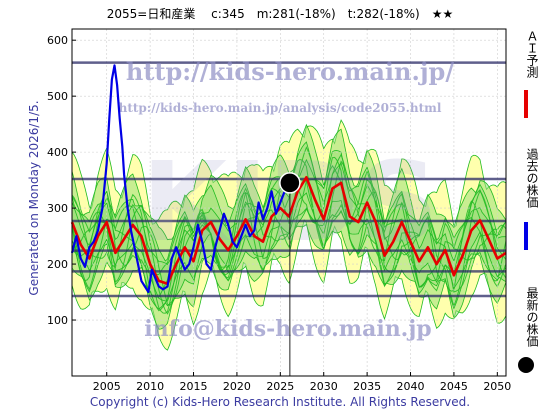 The width and height of the screenshot is (560, 420). I want to click on generated-date-text: Generated on Monday 2026/1/5., so click(34, 198).